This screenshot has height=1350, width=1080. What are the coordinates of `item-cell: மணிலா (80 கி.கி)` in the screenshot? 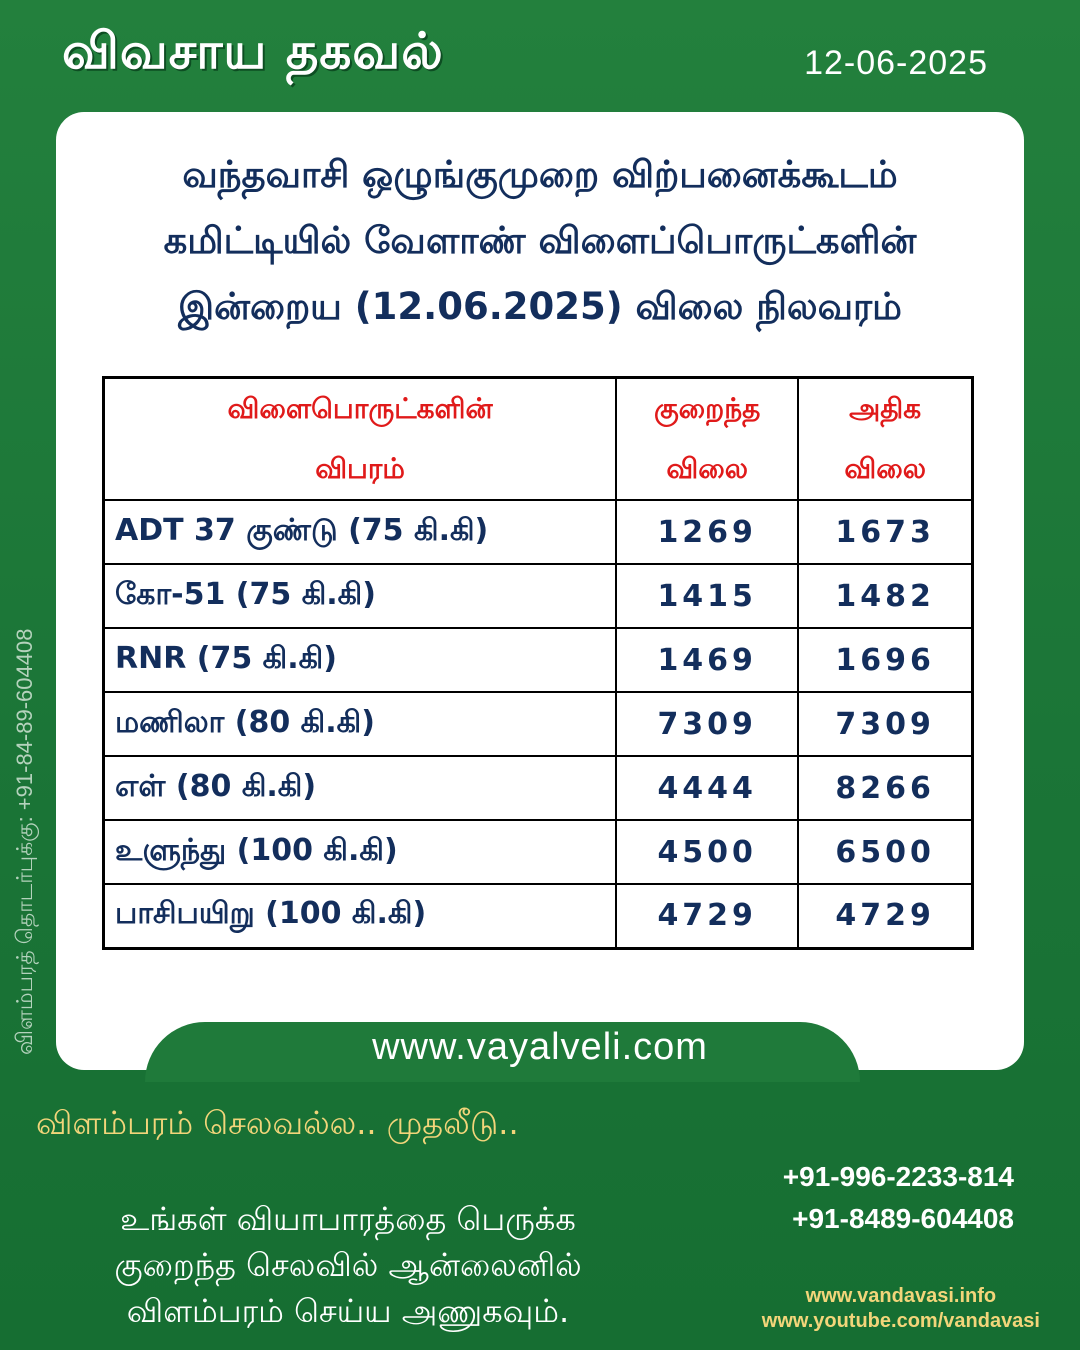 It's located at (360, 724).